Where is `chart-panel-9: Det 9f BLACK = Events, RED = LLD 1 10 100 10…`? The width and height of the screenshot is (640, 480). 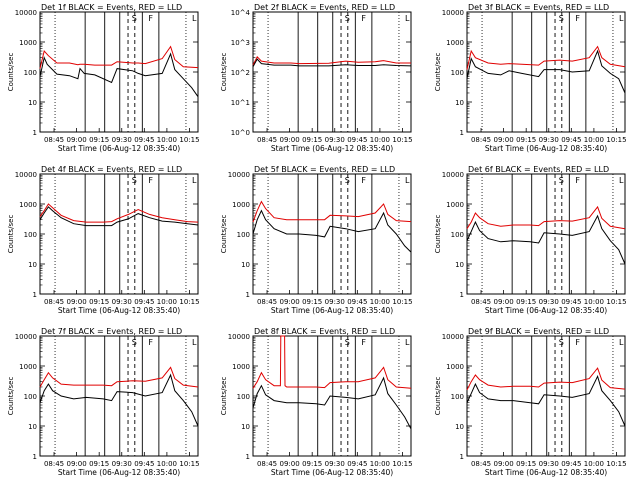 chart-panel-9: Det 9f BLACK = Events, RED = LLD 1 10 100 10… is located at coordinates (530, 402).